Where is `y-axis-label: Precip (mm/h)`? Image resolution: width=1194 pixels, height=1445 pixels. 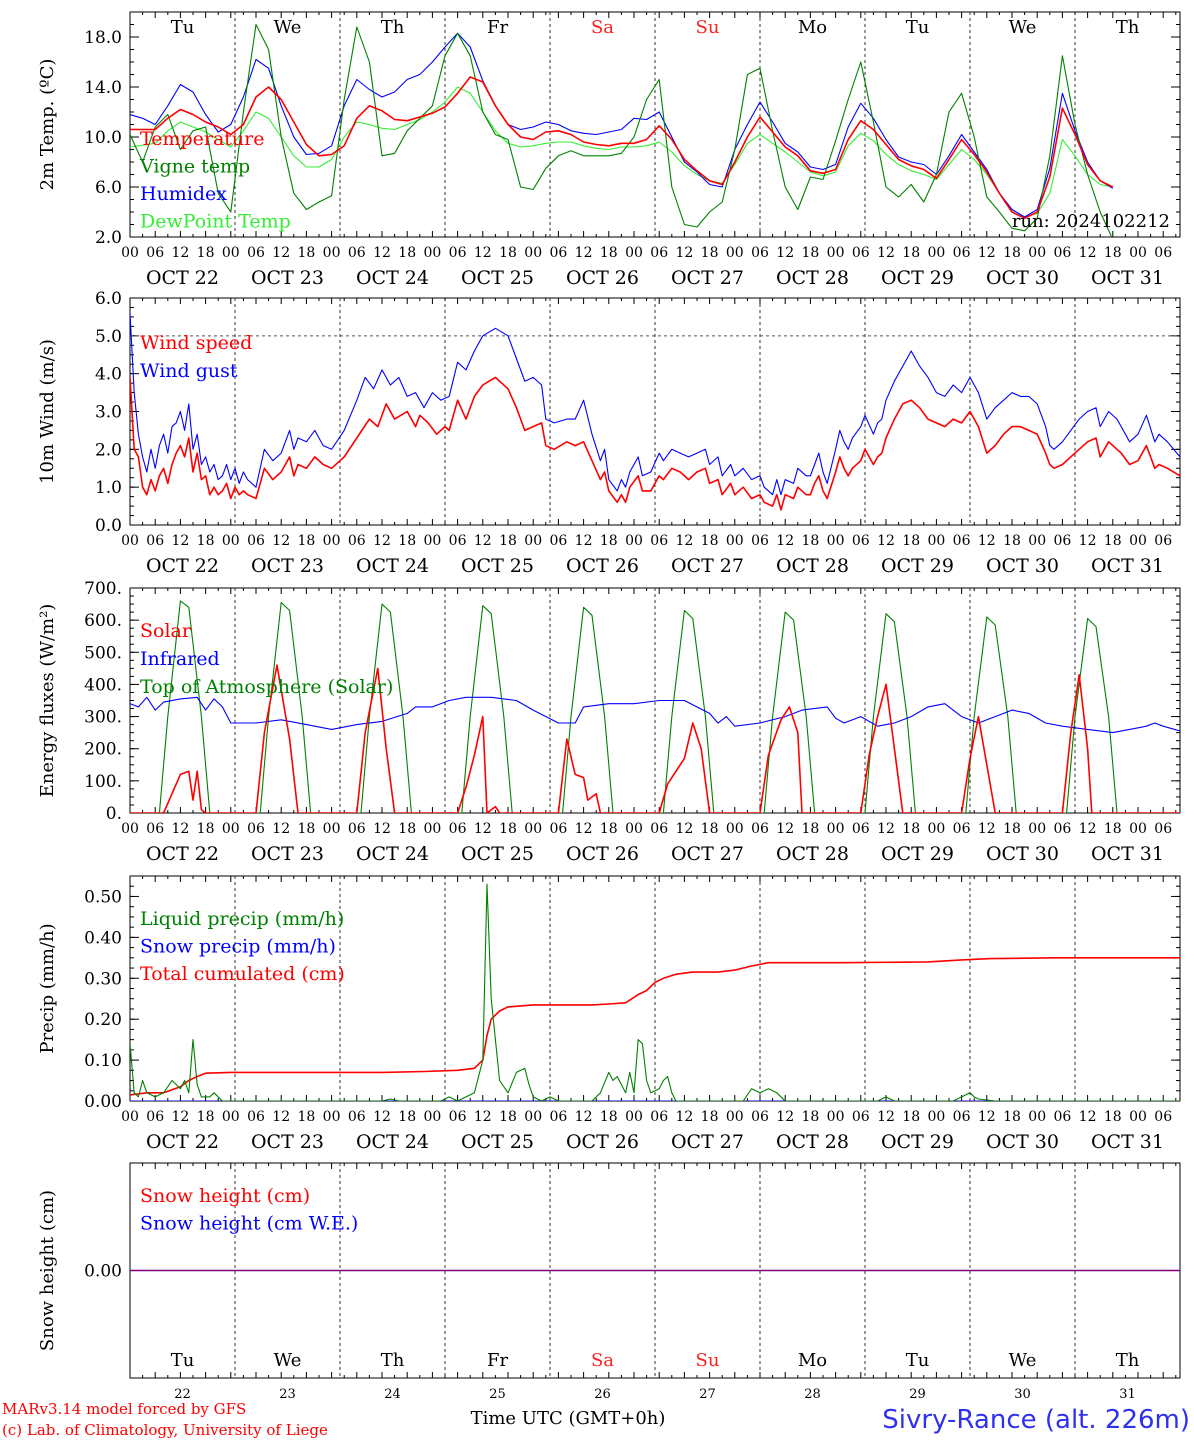 y-axis-label: Precip (mm/h) is located at coordinates (47, 988).